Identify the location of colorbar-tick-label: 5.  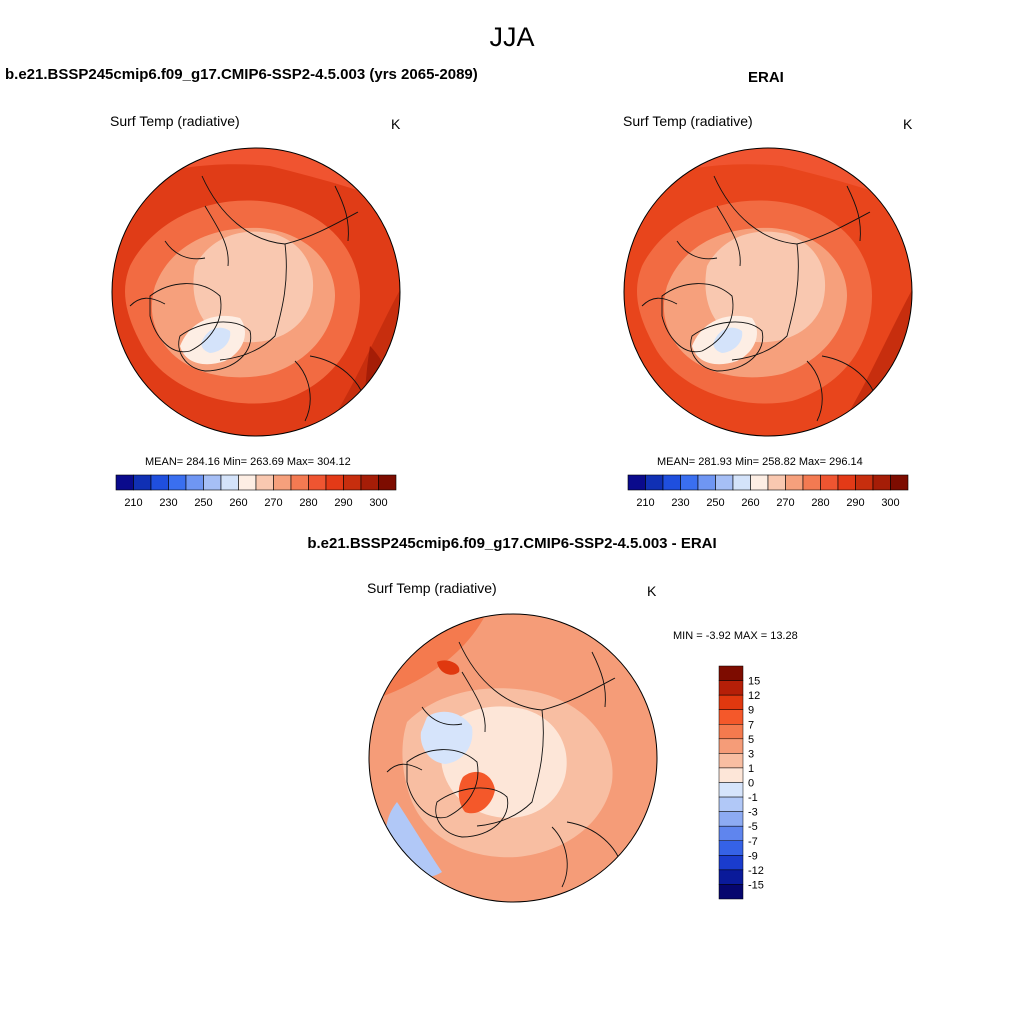
(751, 740).